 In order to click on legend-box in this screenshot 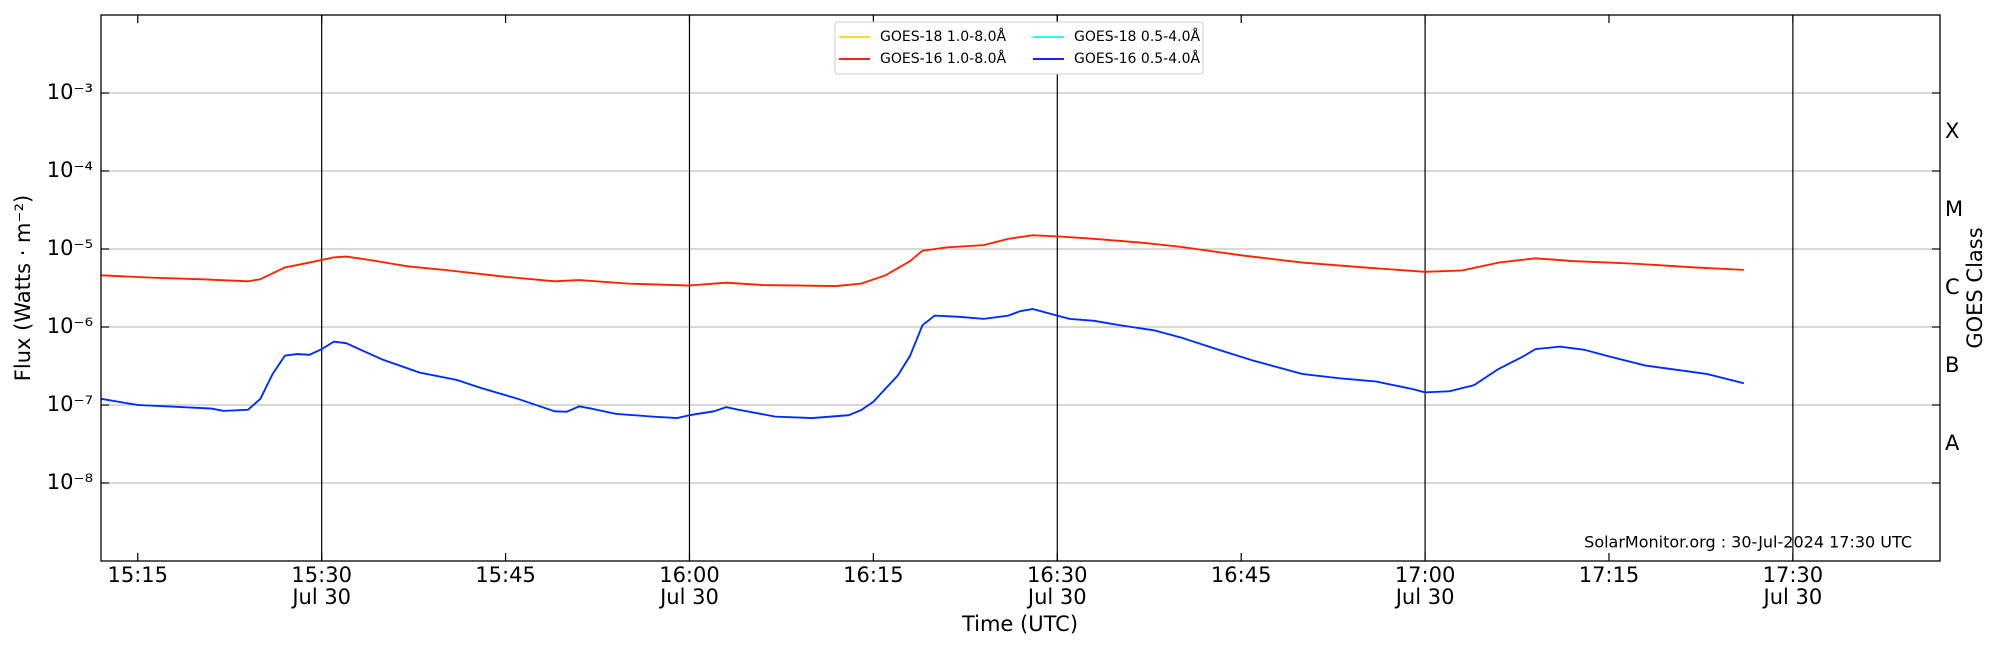, I will do `click(1019, 48)`.